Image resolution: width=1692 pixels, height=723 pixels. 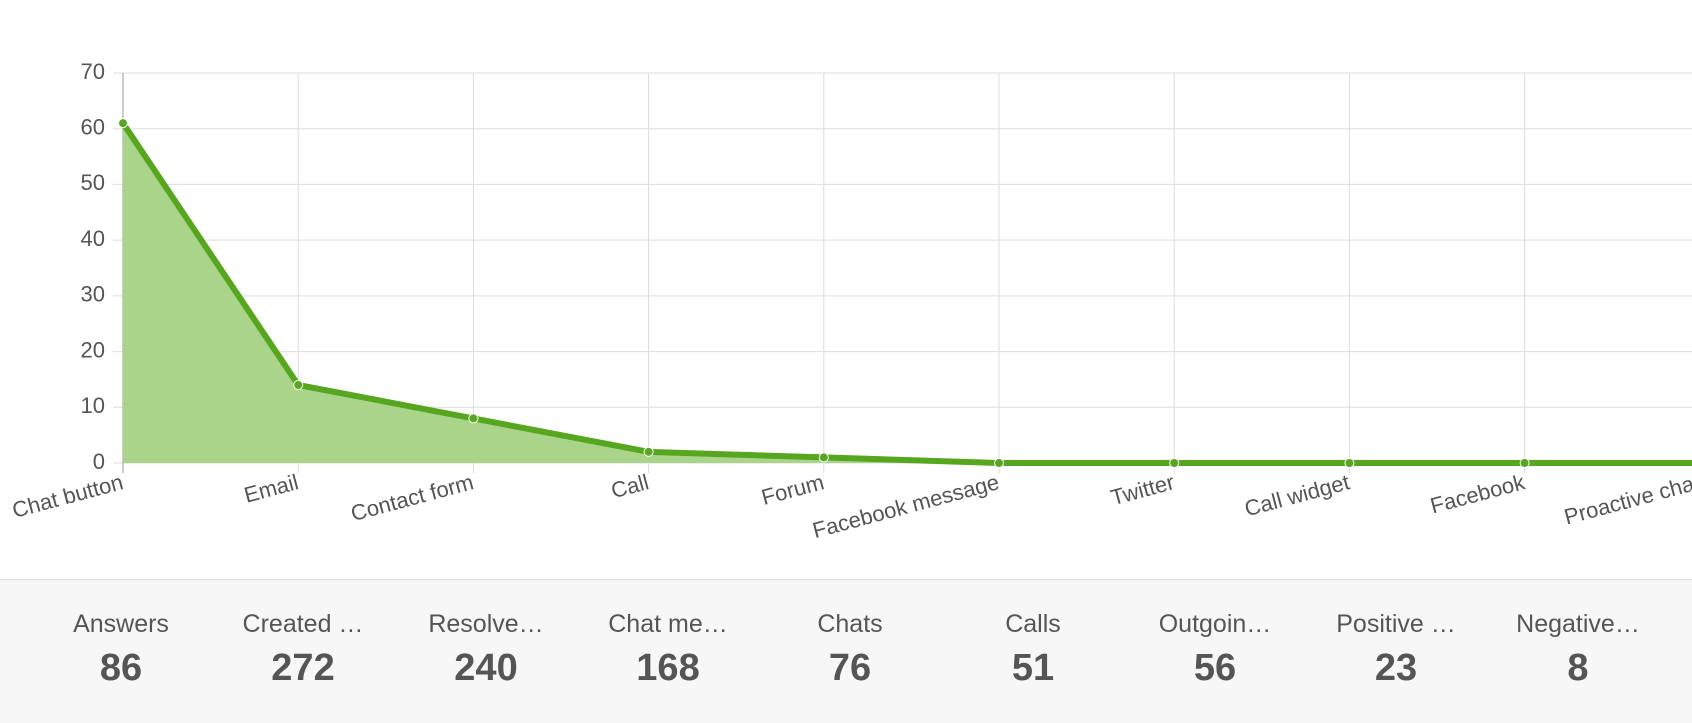 What do you see at coordinates (1297, 495) in the screenshot?
I see `x-tick-label: Call widget` at bounding box center [1297, 495].